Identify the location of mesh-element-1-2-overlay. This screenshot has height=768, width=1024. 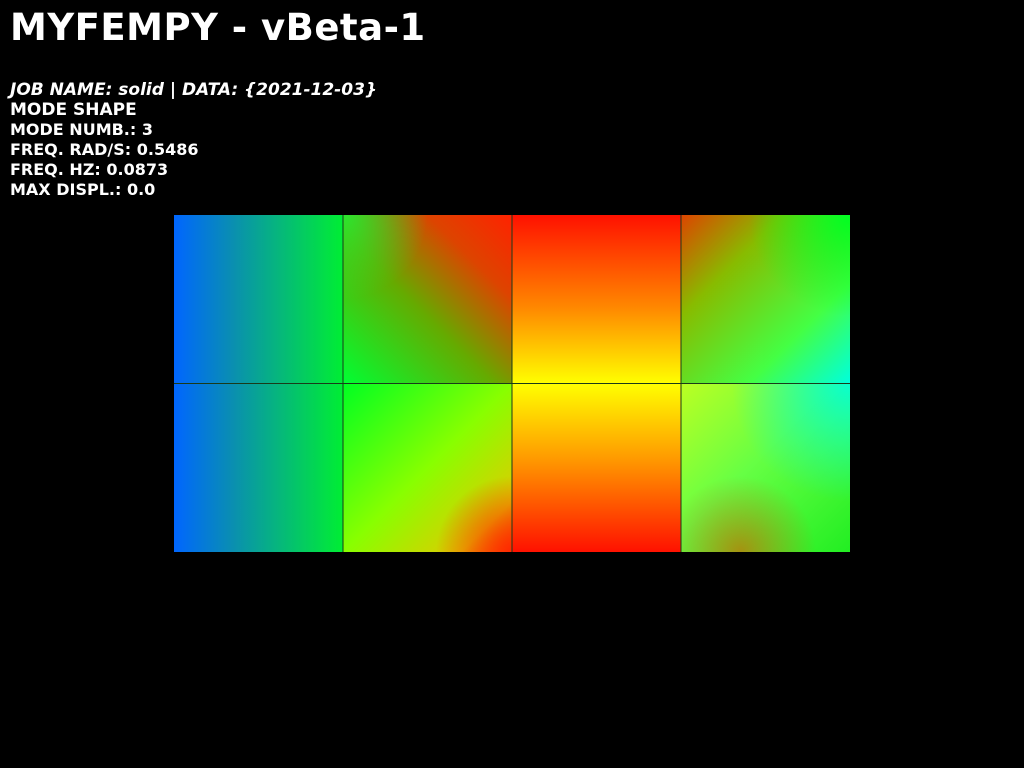
(427, 299).